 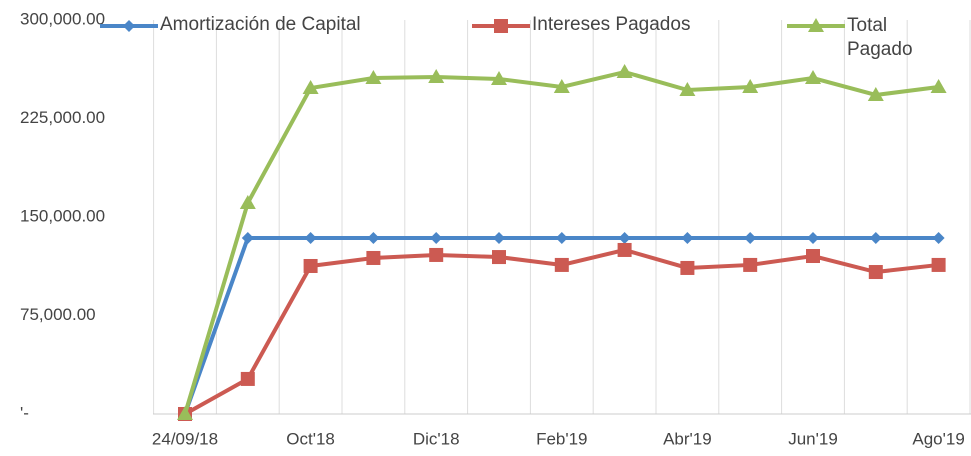 I want to click on y-tick-label: 225,000.00, so click(x=62, y=117).